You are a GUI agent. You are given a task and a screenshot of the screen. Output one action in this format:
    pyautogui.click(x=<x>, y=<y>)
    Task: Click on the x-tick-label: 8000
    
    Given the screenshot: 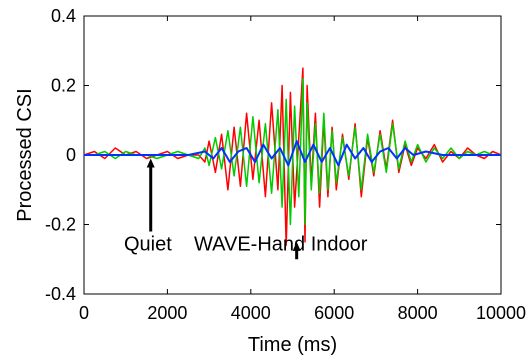 What is the action you would take?
    pyautogui.click(x=418, y=313)
    